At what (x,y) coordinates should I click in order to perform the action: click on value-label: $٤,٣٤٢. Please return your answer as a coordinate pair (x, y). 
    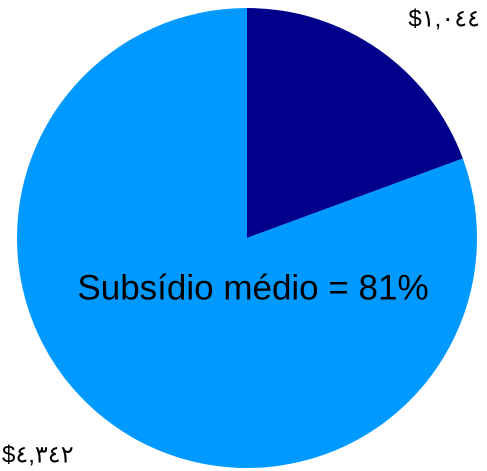
    Looking at the image, I should click on (38, 454).